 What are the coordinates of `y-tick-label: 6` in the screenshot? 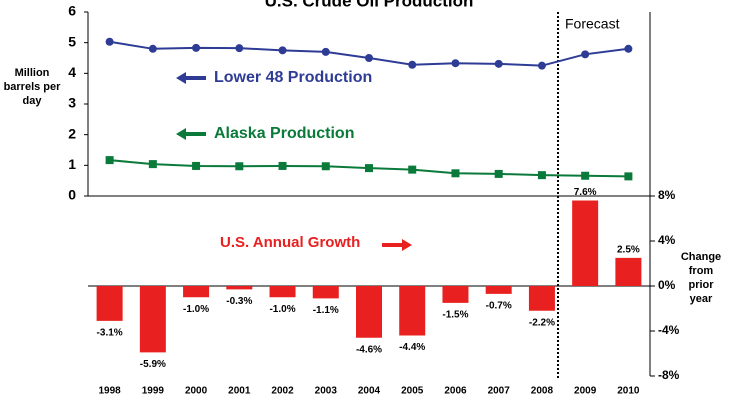 It's located at (72, 11).